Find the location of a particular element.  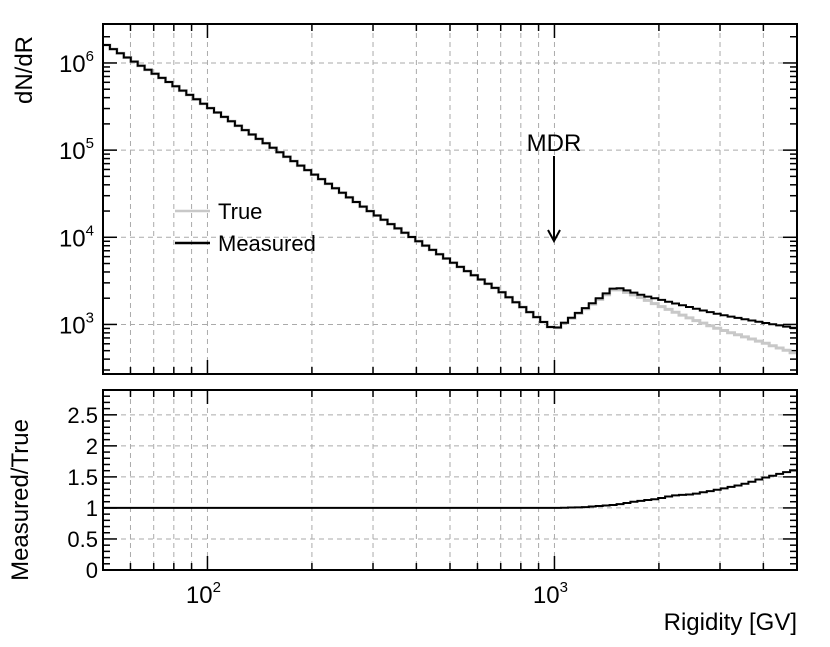

x-tick-label: 10² is located at coordinates (203, 594).